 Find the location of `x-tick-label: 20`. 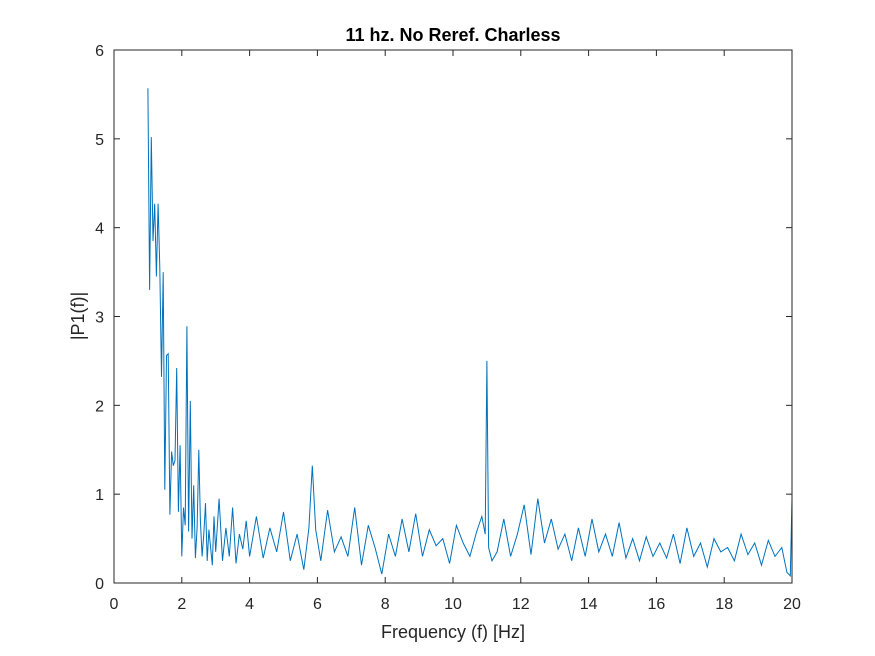

x-tick-label: 20 is located at coordinates (792, 604).